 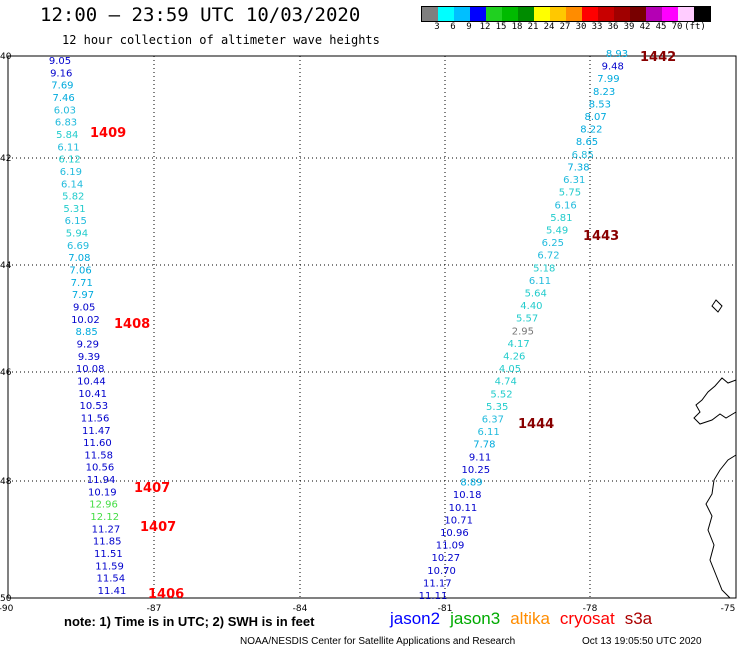 What do you see at coordinates (617, 54) in the screenshot?
I see `wave-height-value: 8.93` at bounding box center [617, 54].